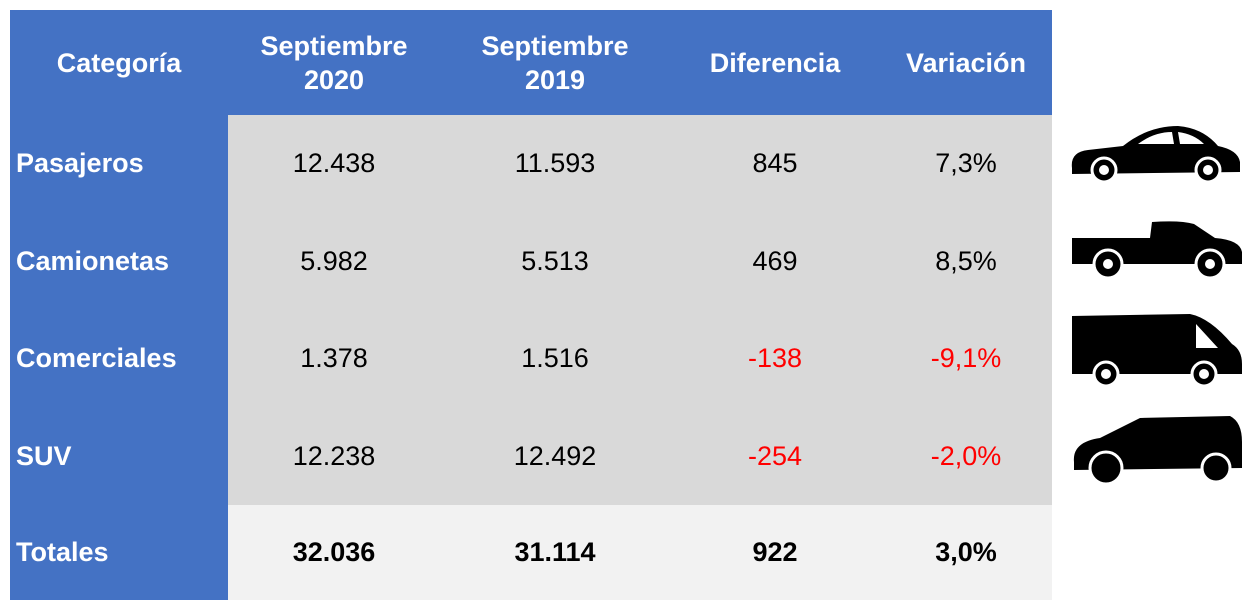  I want to click on category-cell: Pasajeros, so click(119, 164).